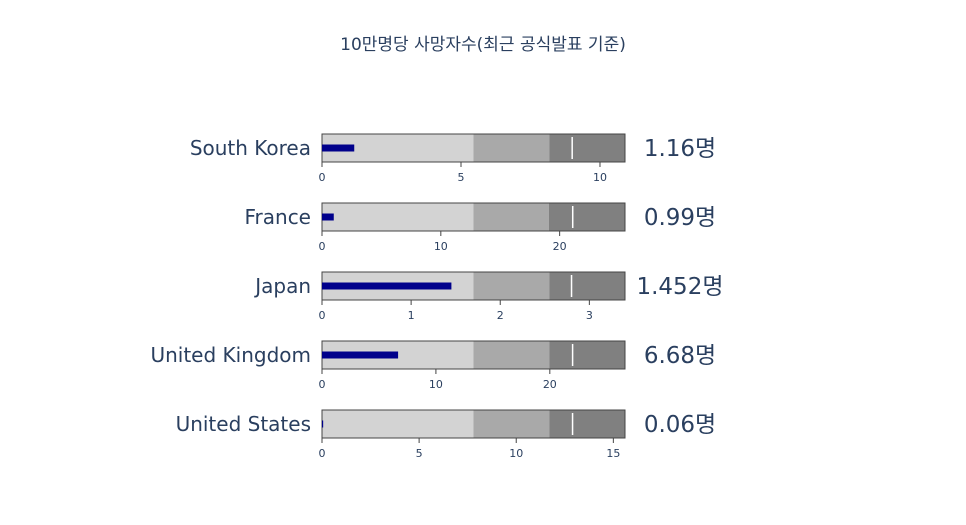 The height and width of the screenshot is (525, 966). What do you see at coordinates (589, 315) in the screenshot?
I see `axis-tick-label: 3` at bounding box center [589, 315].